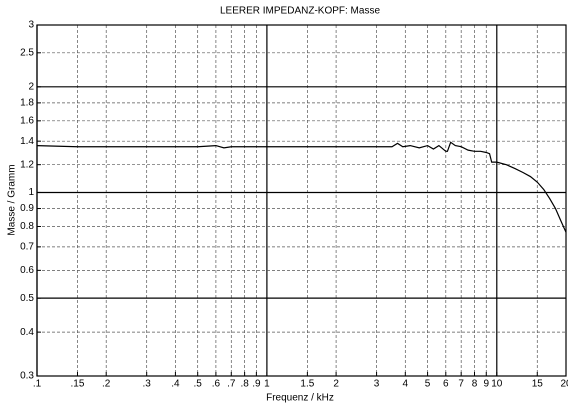  What do you see at coordinates (27, 270) in the screenshot?
I see `y-tick-label: 0.6` at bounding box center [27, 270].